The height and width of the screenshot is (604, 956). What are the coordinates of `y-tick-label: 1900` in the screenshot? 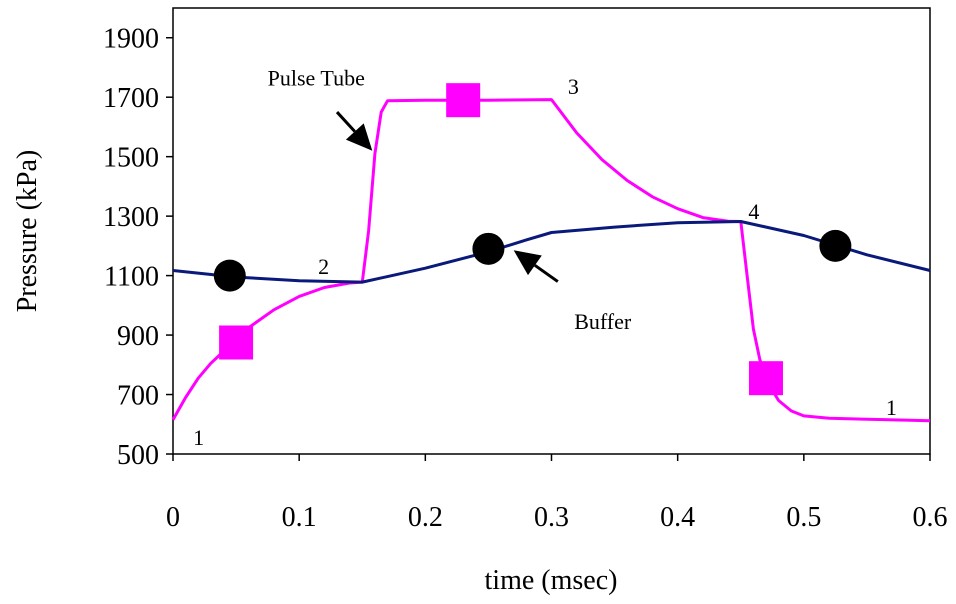 It's located at (131, 39).